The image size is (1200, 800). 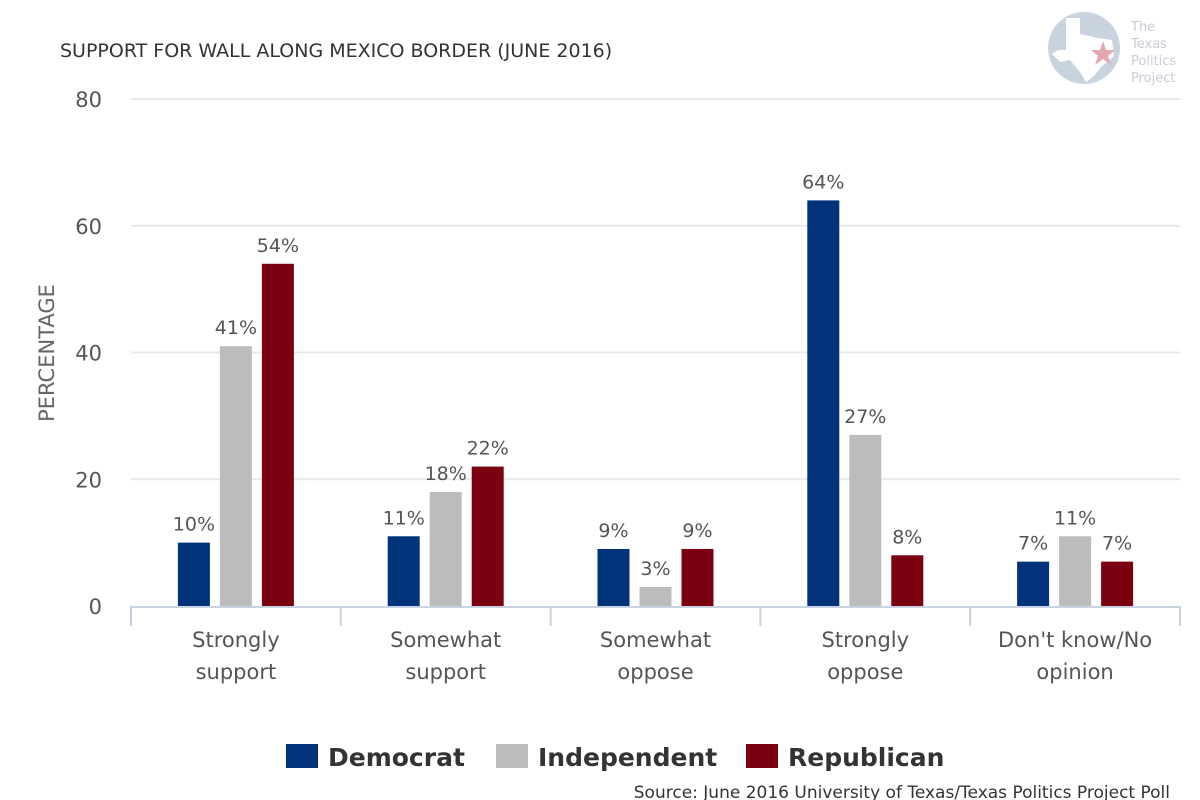 I want to click on legend-item-independent: Independent, so click(x=606, y=757).